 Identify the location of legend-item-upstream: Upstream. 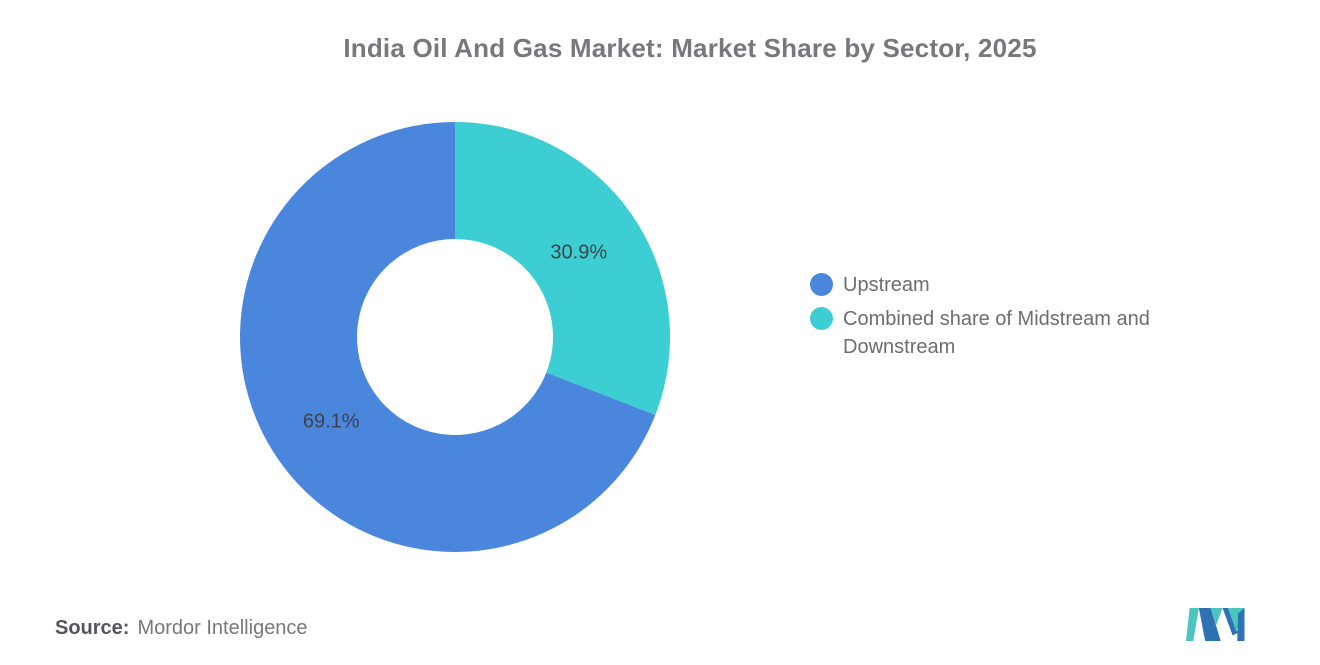
(1007, 285).